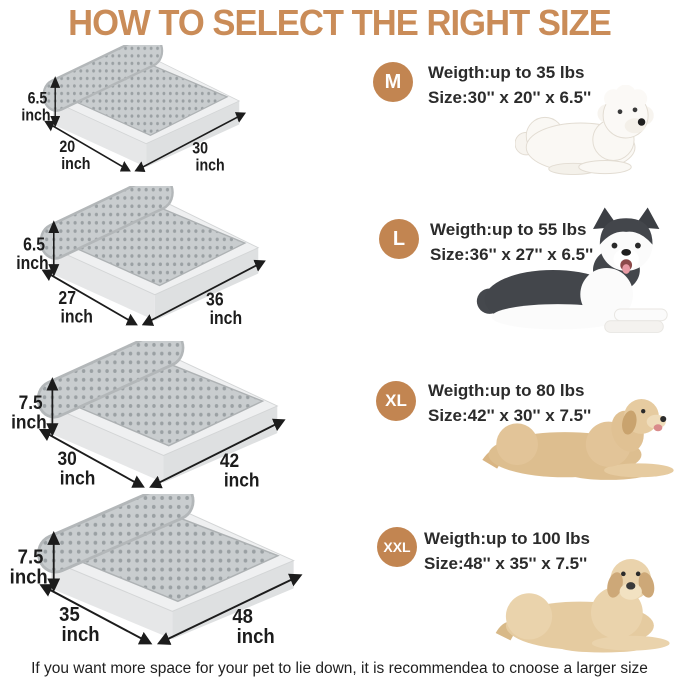  What do you see at coordinates (242, 618) in the screenshot?
I see `length-value: 48` at bounding box center [242, 618].